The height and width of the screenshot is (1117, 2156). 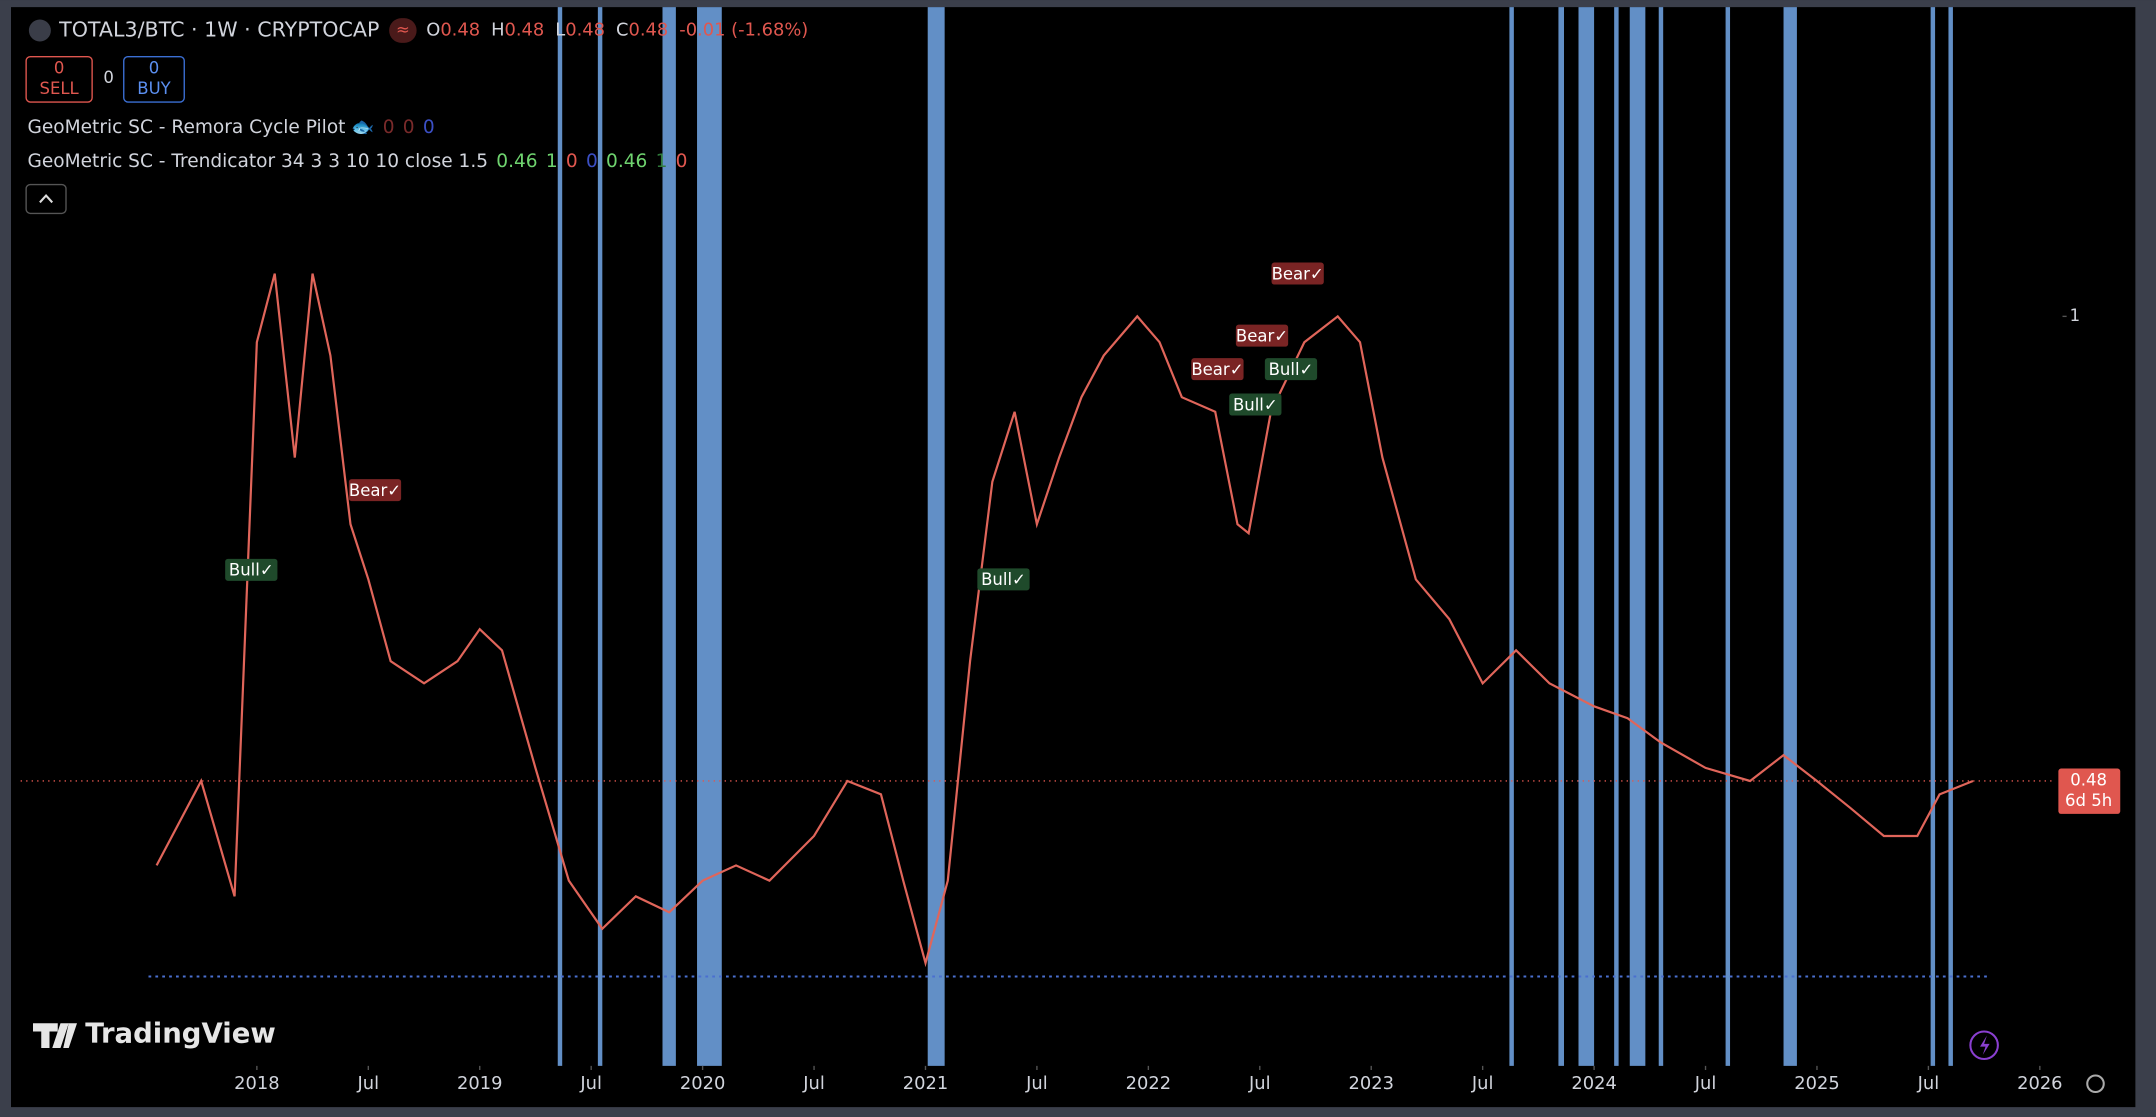 I want to click on lightning-button, so click(x=1984, y=1045).